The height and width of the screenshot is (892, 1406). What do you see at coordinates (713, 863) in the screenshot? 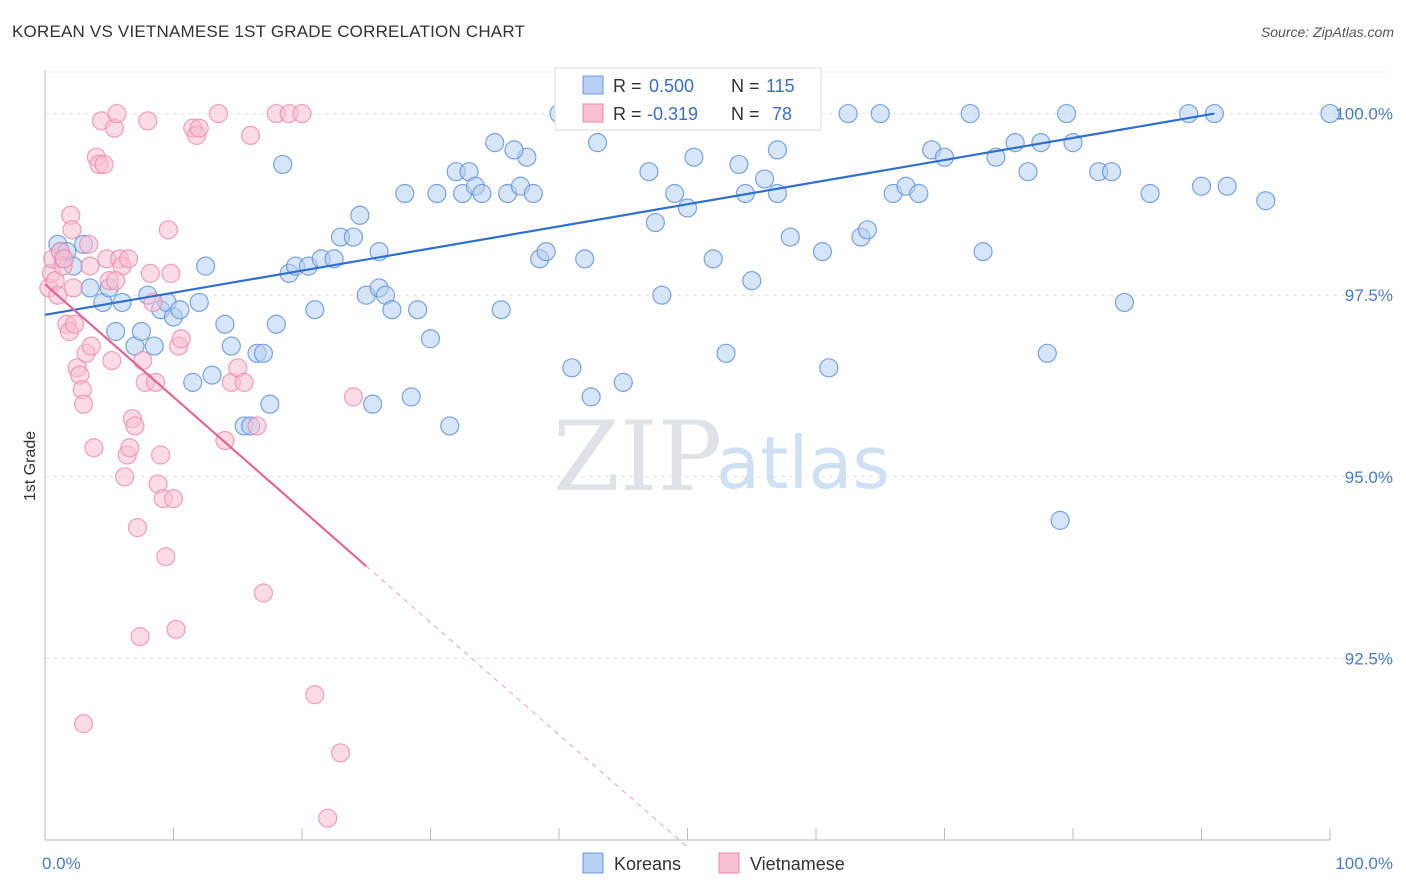
I see `series-legend: Koreans Vietnamese` at bounding box center [713, 863].